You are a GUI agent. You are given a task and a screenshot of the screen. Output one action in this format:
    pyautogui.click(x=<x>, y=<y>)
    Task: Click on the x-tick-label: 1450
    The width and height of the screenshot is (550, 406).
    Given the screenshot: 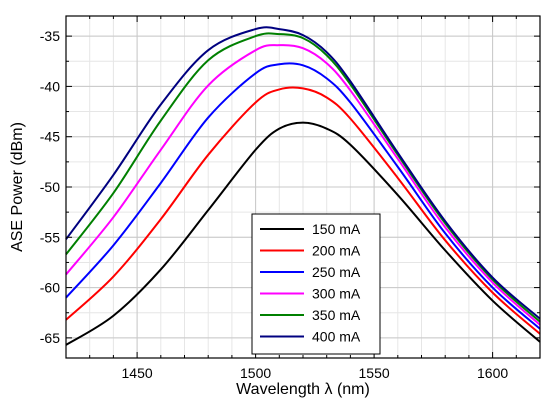 What is the action you would take?
    pyautogui.click(x=137, y=373)
    